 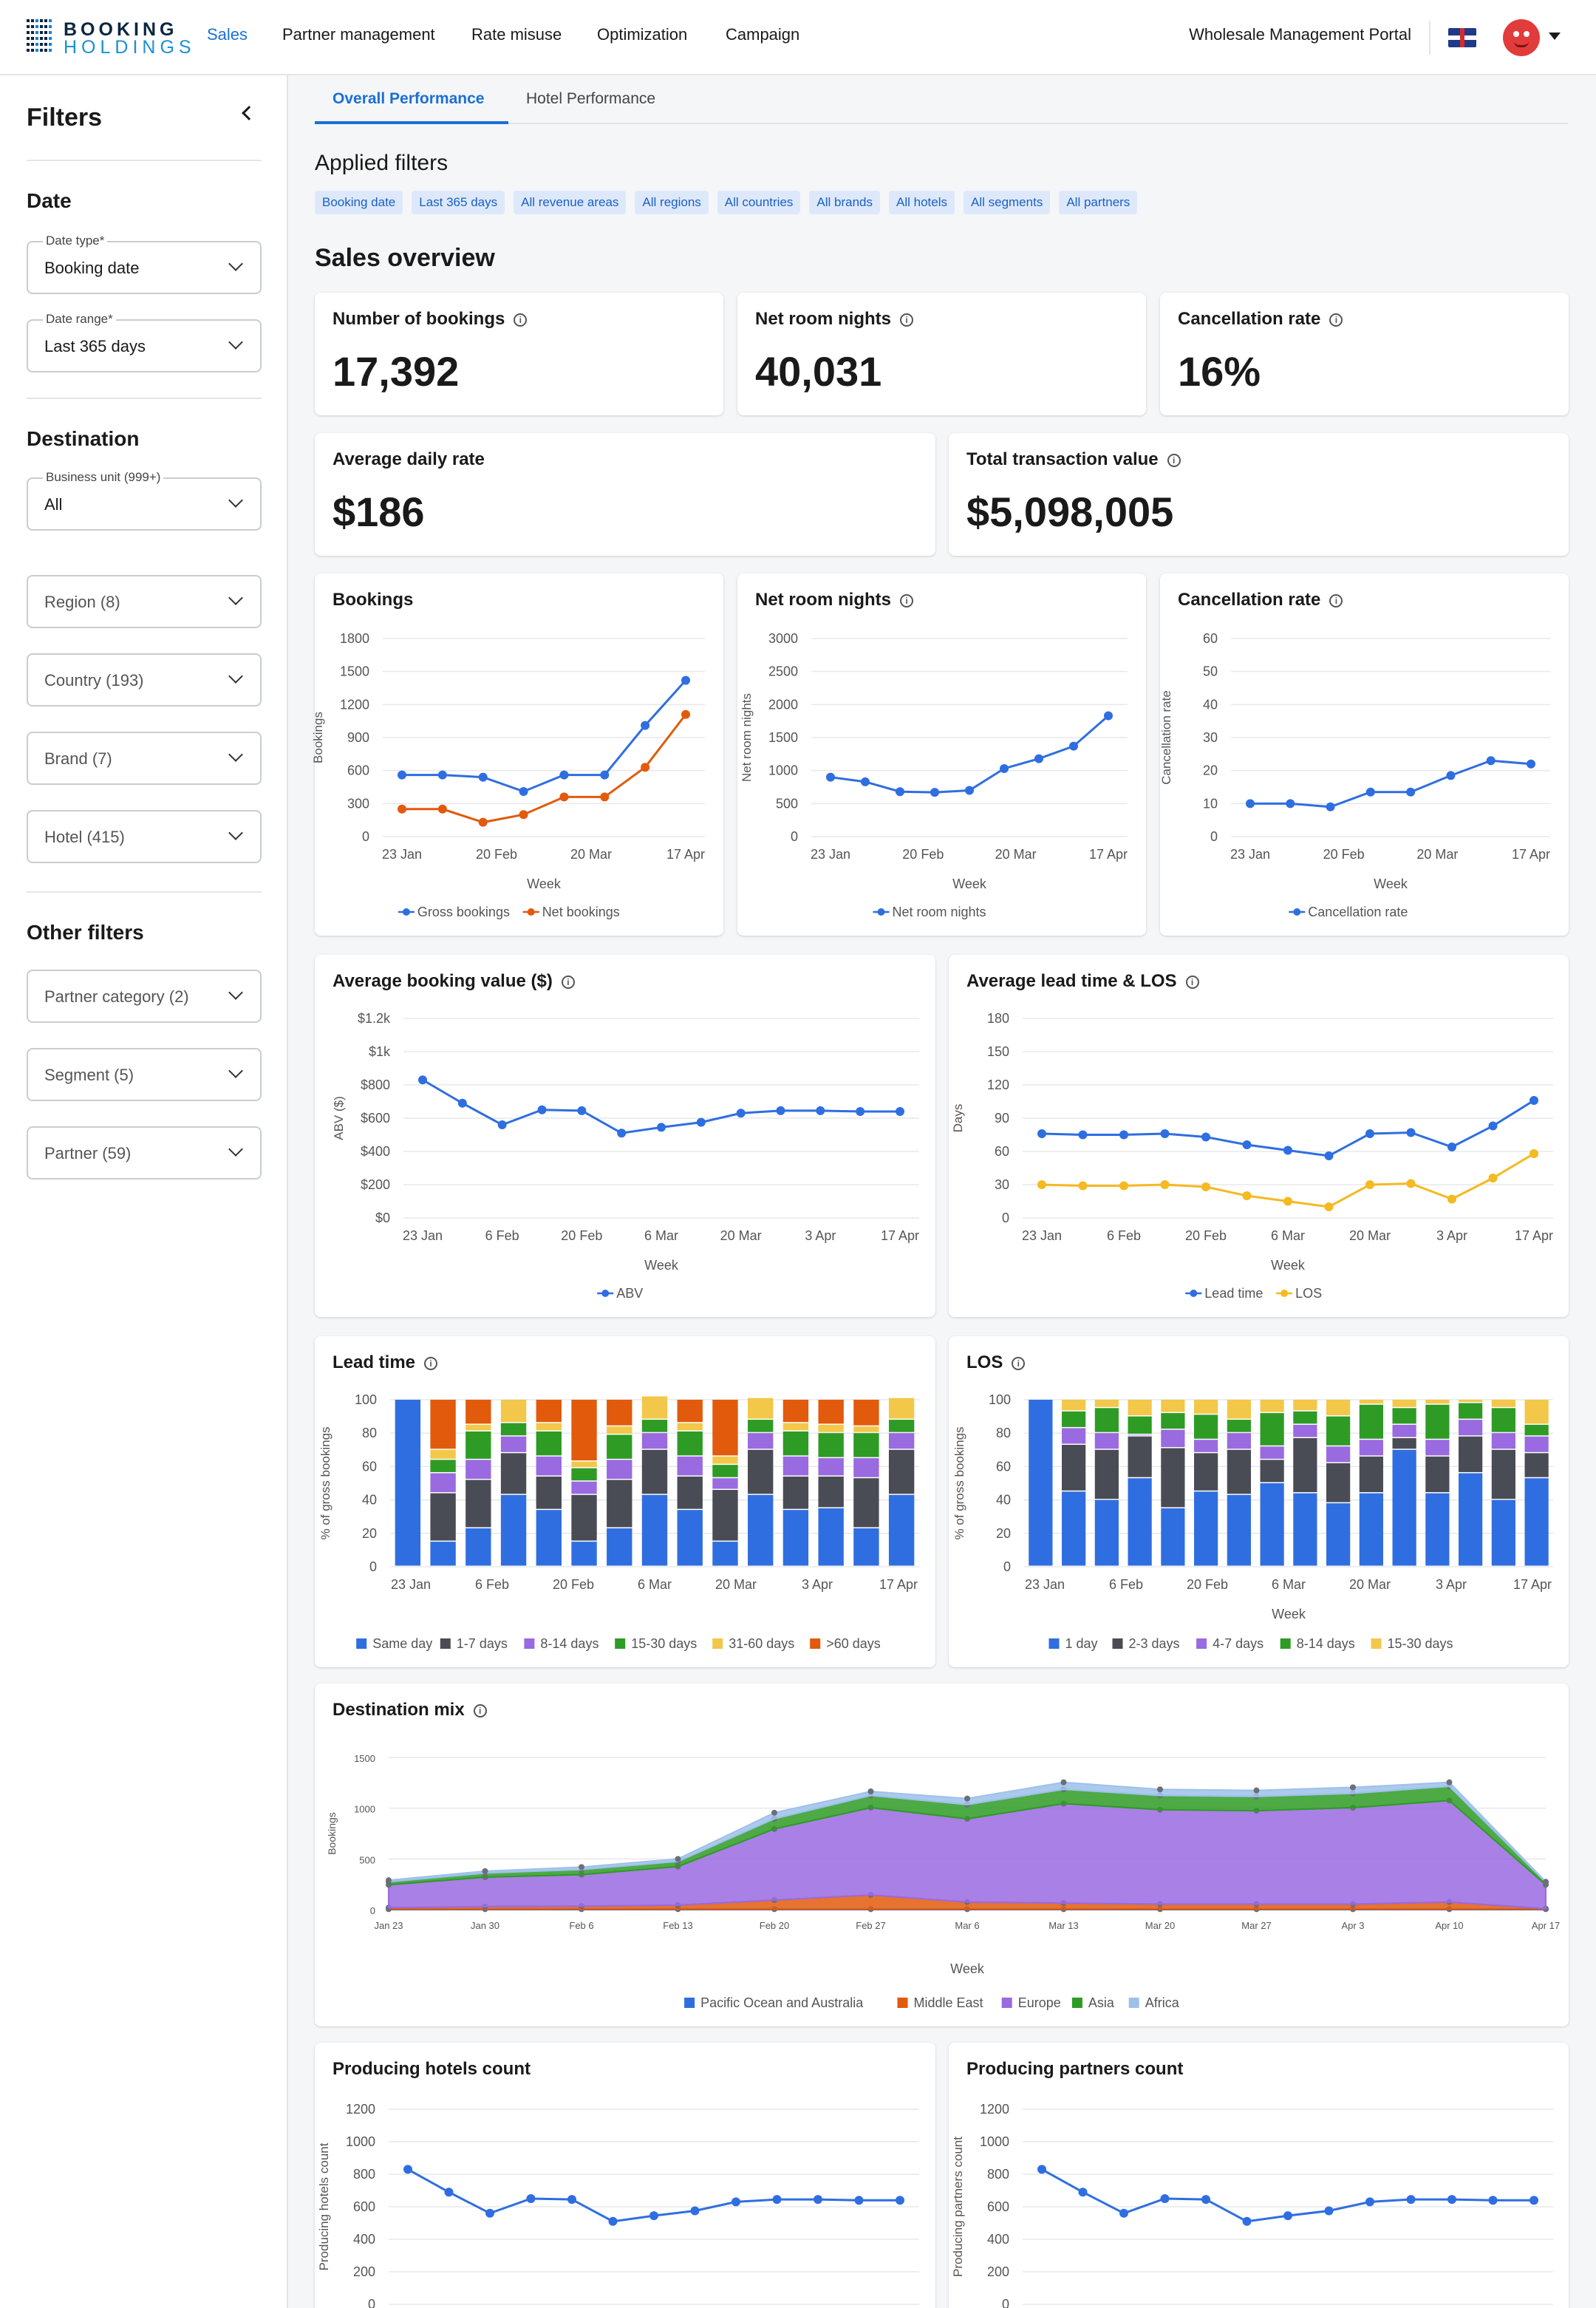 I want to click on filter-chip: Last 365 days, so click(x=458, y=202).